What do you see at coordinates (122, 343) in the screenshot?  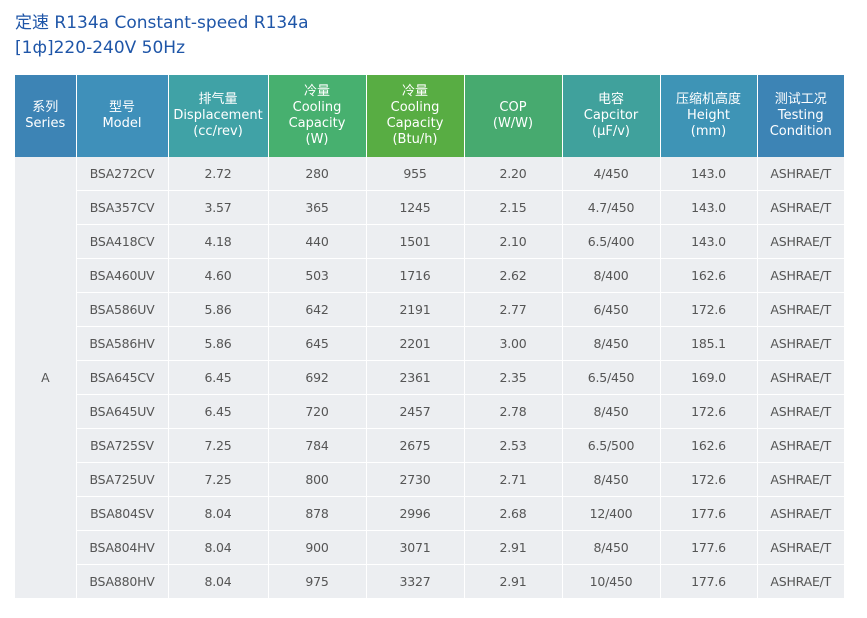 I see `cell-model: BSA586HV` at bounding box center [122, 343].